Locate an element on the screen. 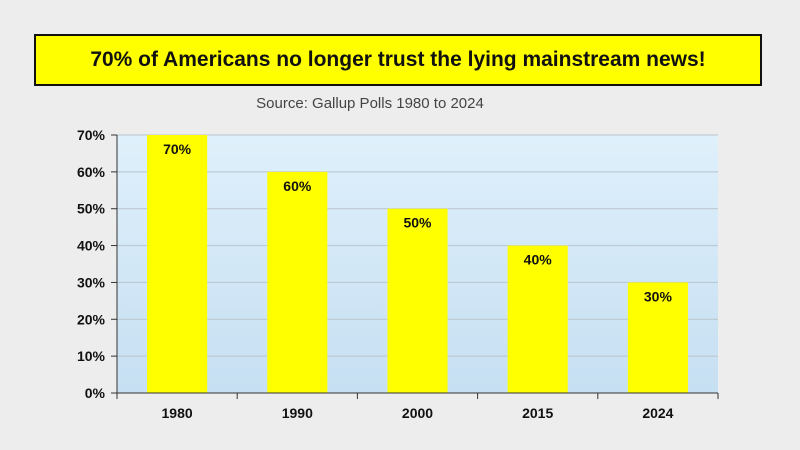  y-tick-label: 70% is located at coordinates (91, 135).